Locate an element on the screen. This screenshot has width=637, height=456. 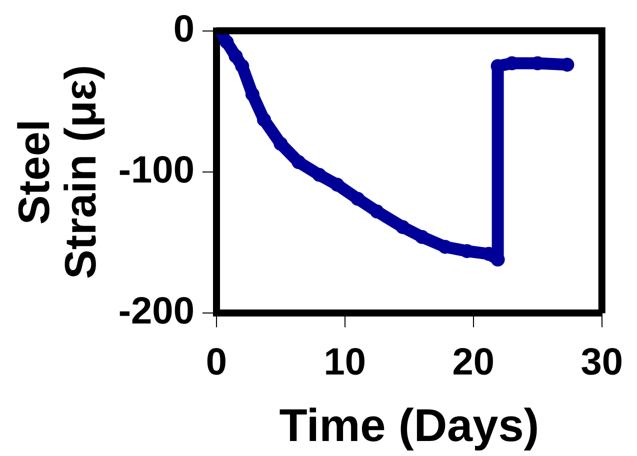
x-axis-title: Time (Days) is located at coordinates (409, 425).